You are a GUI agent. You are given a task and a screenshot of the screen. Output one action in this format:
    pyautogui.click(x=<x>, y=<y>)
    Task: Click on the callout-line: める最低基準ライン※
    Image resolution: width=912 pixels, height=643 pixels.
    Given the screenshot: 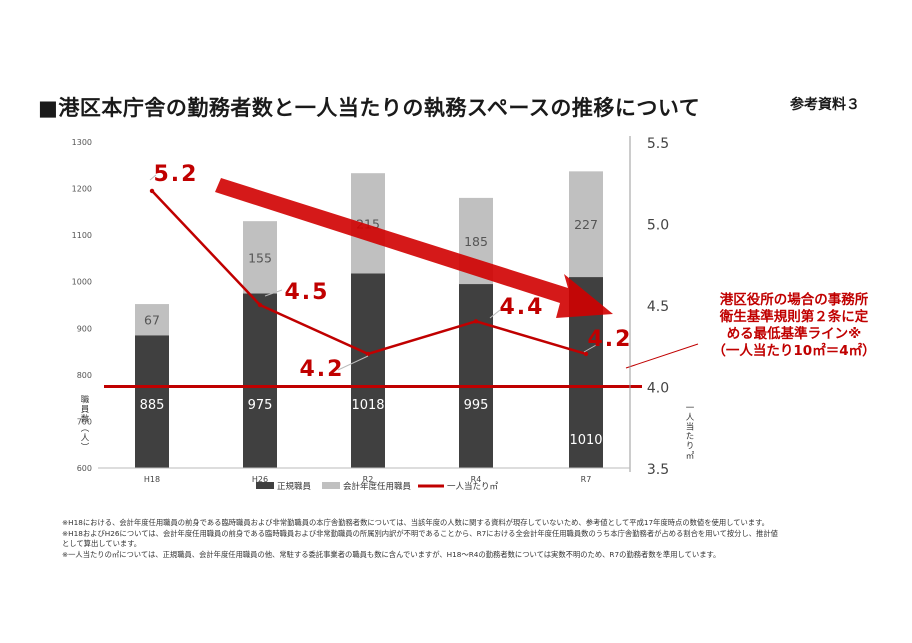 What is the action you would take?
    pyautogui.click(x=794, y=334)
    